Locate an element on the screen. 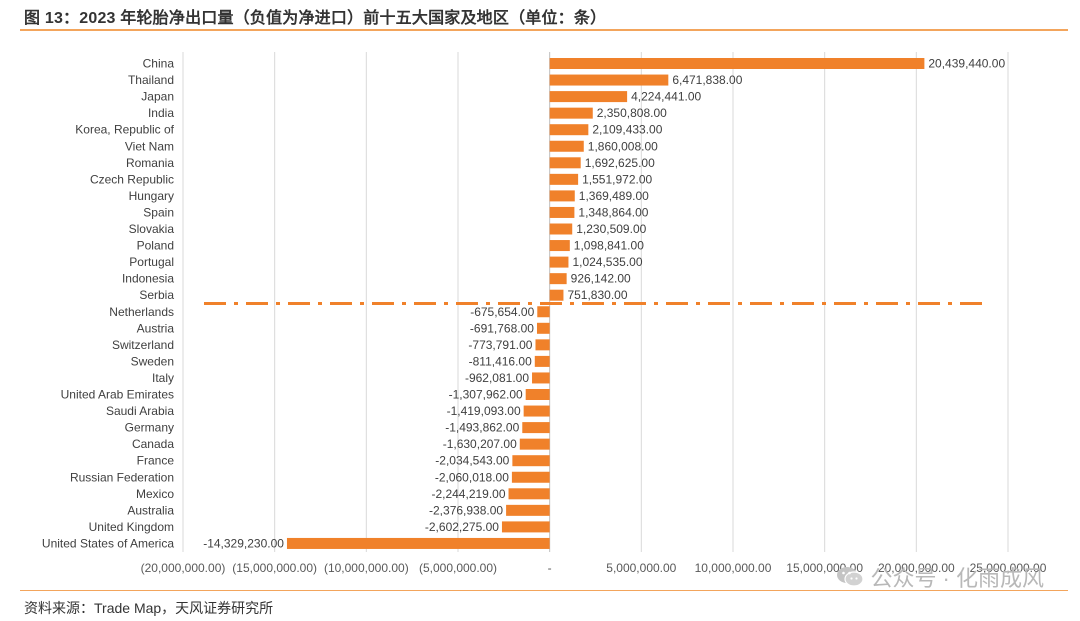 The width and height of the screenshot is (1080, 621). x-tick-label: (5,000,000.00) is located at coordinates (458, 568).